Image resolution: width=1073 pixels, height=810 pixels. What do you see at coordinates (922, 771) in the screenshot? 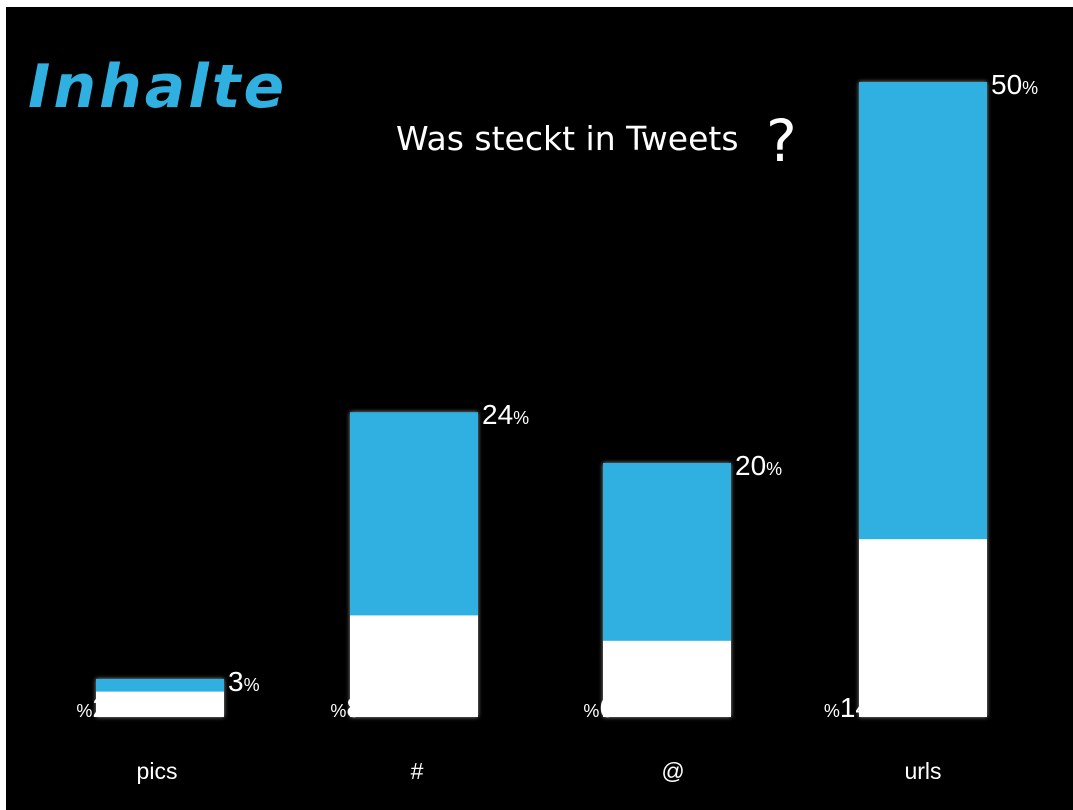
I see `category-label-3: urls` at bounding box center [922, 771].